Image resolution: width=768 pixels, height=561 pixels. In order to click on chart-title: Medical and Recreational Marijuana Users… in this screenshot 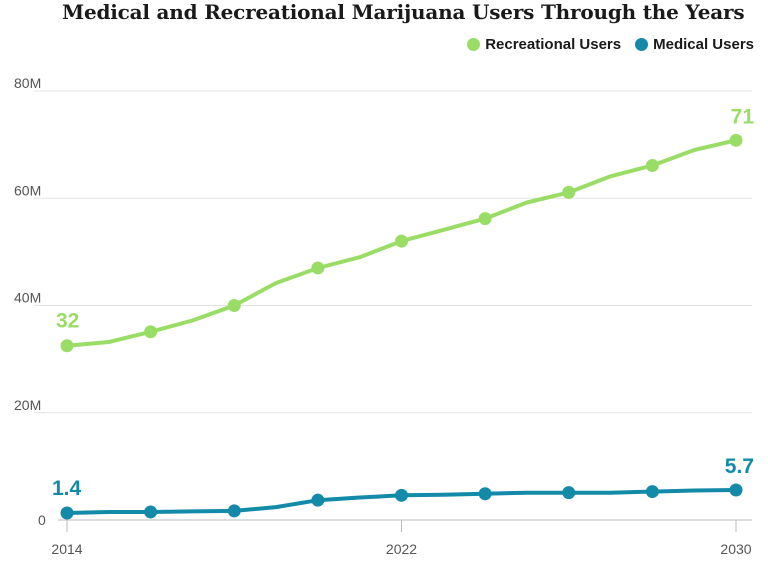, I will do `click(403, 12)`.